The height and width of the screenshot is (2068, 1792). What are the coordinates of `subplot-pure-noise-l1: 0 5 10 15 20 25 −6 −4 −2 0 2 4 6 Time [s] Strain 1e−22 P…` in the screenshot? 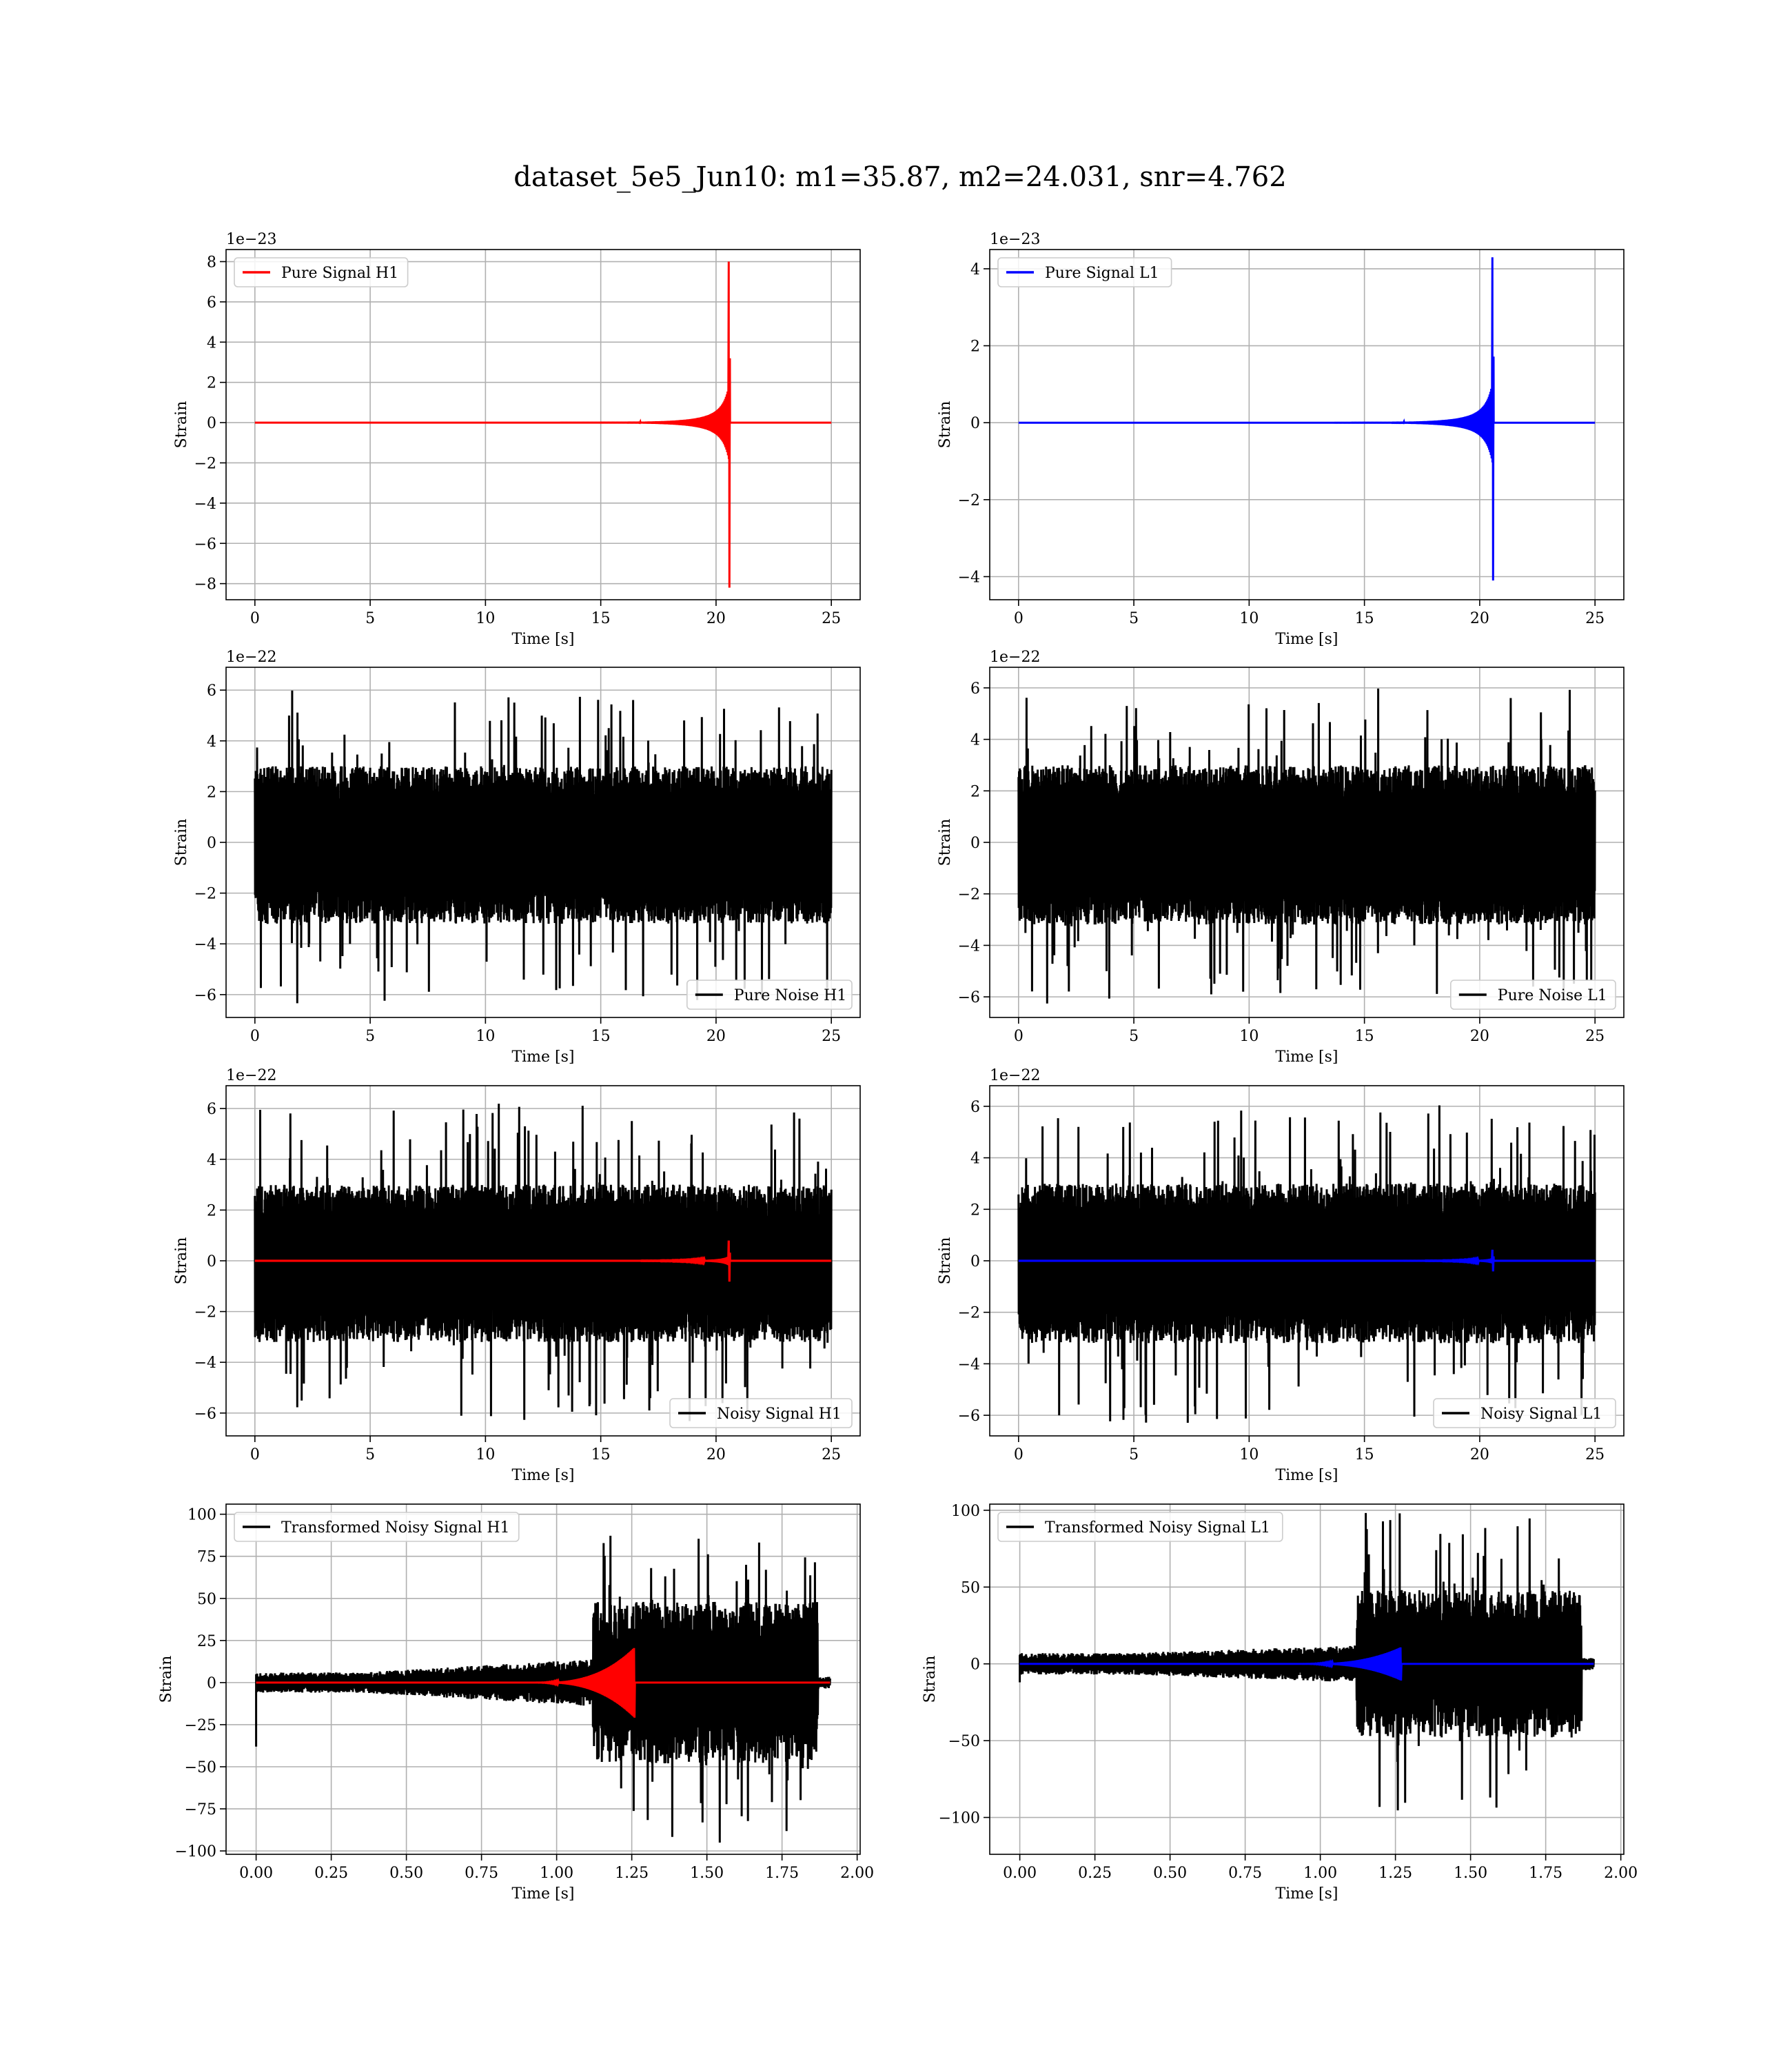 It's located at (1281, 857).